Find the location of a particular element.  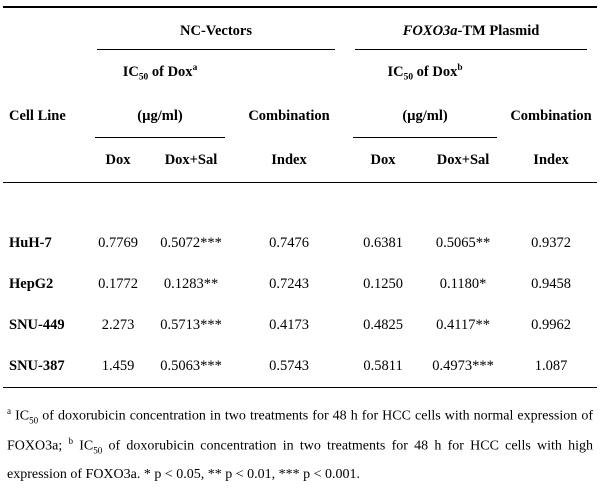

combination-header-nc: Combination is located at coordinates (289, 117).